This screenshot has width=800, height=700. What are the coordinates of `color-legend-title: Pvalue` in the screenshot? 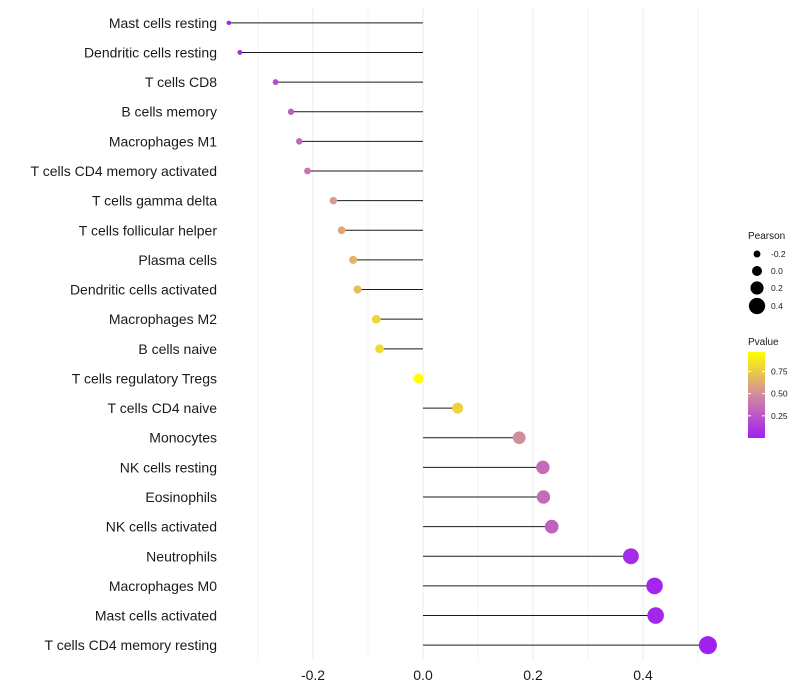 It's located at (763, 342).